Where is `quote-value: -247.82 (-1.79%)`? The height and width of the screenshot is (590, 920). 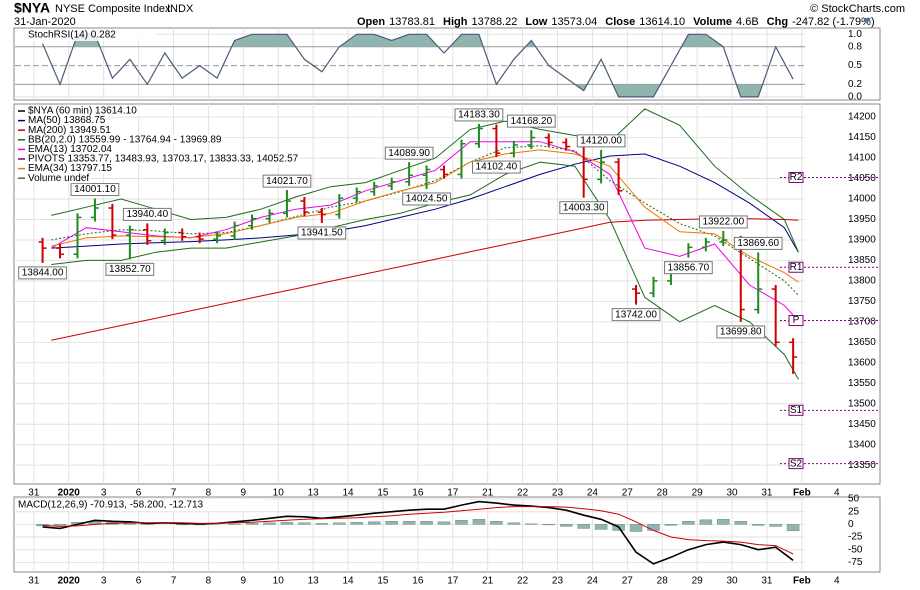
quote-value: -247.82 (-1.79%) is located at coordinates (833, 22).